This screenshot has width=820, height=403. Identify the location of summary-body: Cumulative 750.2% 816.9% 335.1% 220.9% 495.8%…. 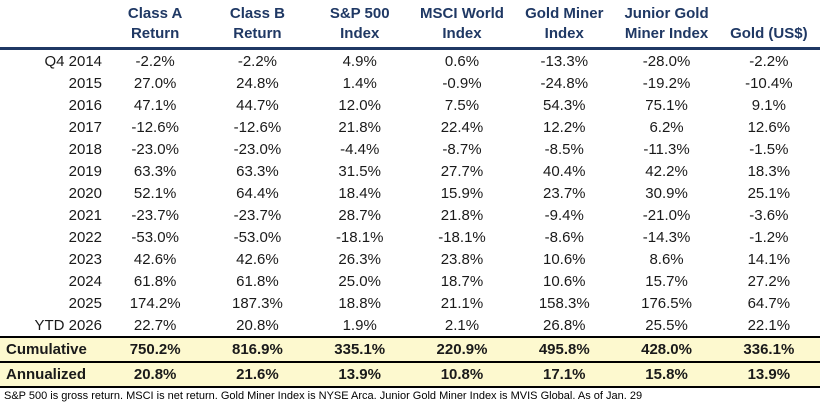
(410, 362).